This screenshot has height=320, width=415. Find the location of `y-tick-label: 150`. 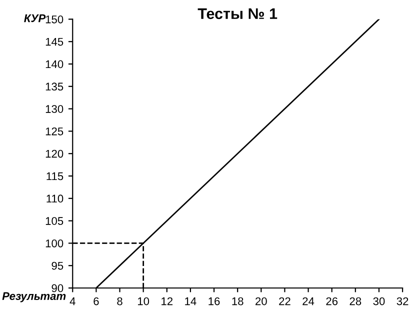

y-tick-label: 150 is located at coordinates (55, 19).